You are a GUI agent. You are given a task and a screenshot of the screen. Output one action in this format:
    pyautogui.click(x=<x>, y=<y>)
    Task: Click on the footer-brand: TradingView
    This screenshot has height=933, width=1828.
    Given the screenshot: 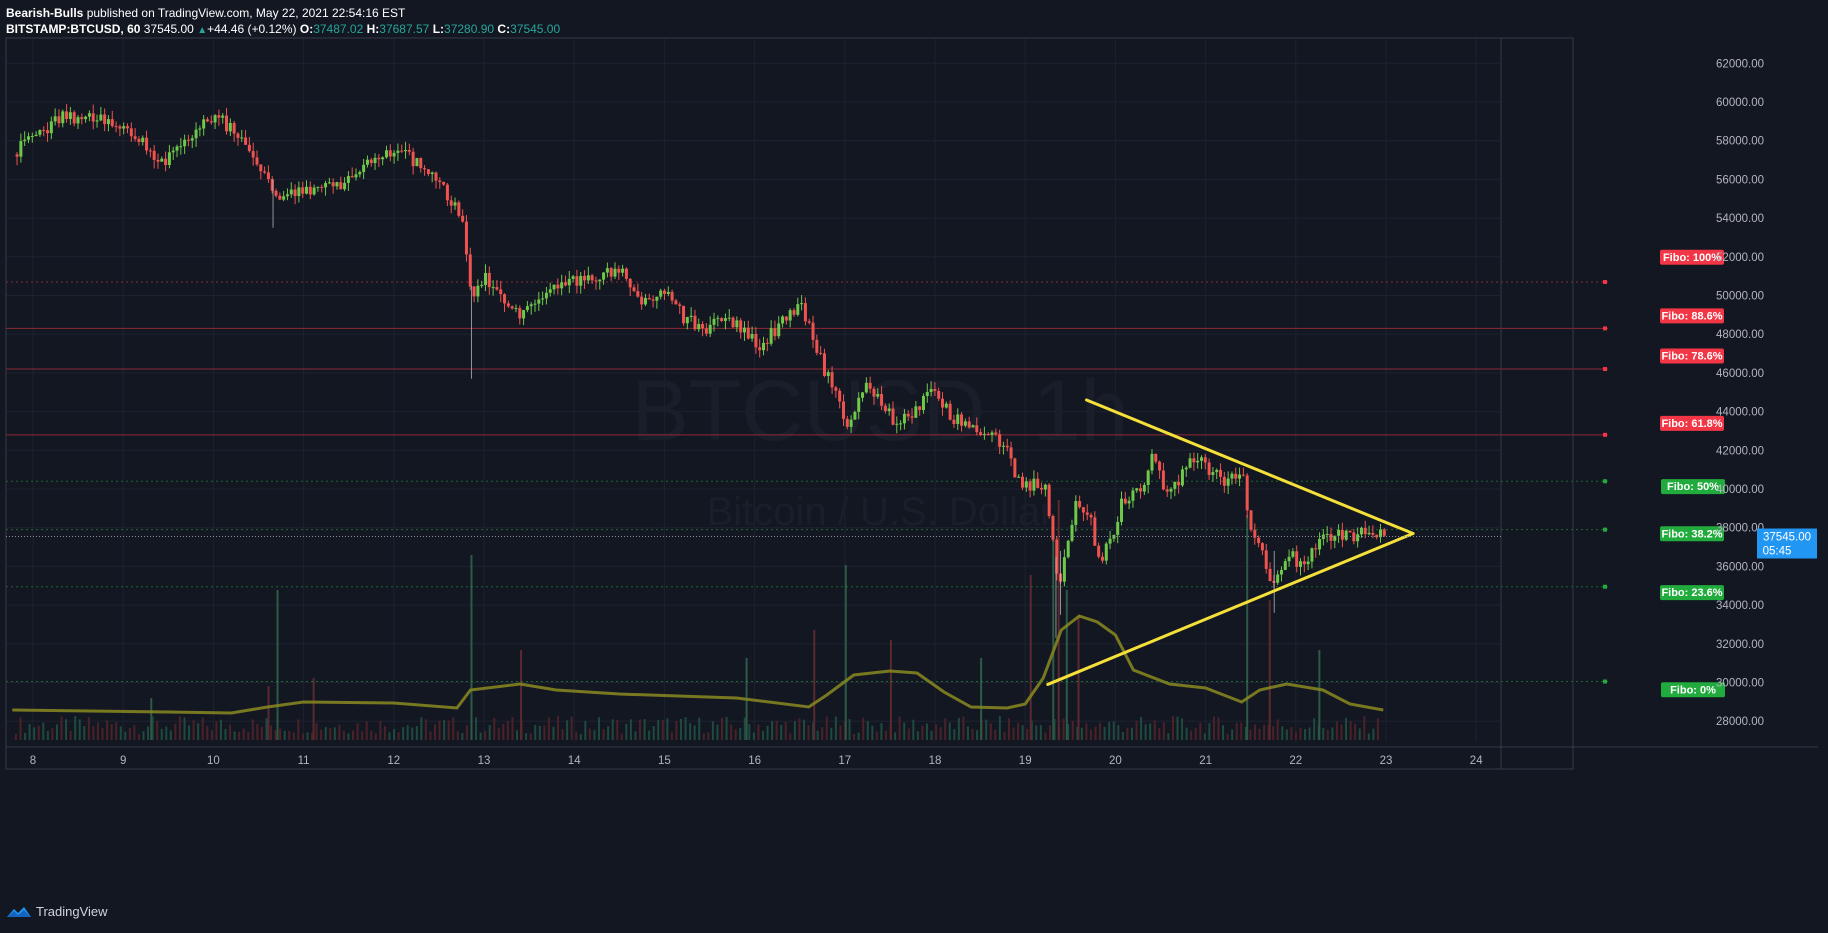 What is the action you would take?
    pyautogui.click(x=72, y=911)
    